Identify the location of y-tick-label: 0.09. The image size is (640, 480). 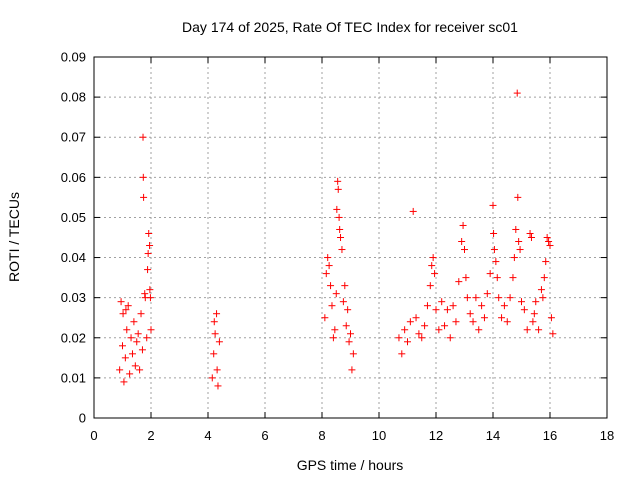
(73, 57).